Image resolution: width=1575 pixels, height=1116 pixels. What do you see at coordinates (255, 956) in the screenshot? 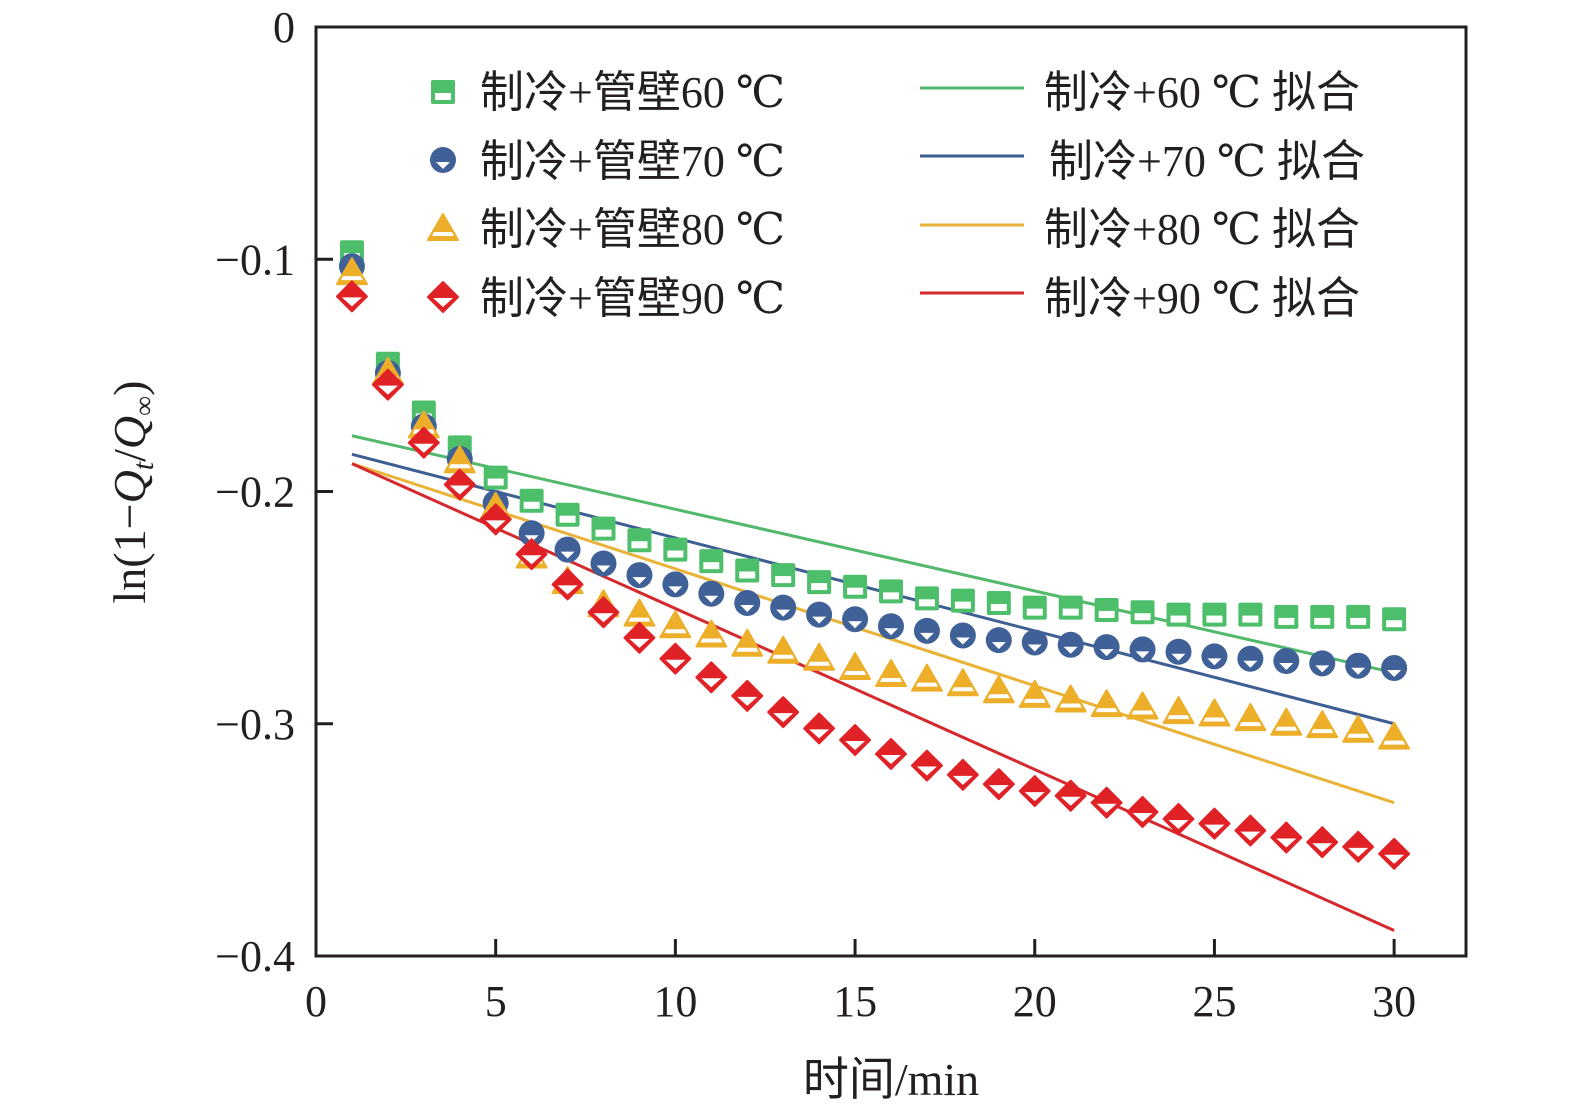
I see `y-tick-label: −0.4` at bounding box center [255, 956].